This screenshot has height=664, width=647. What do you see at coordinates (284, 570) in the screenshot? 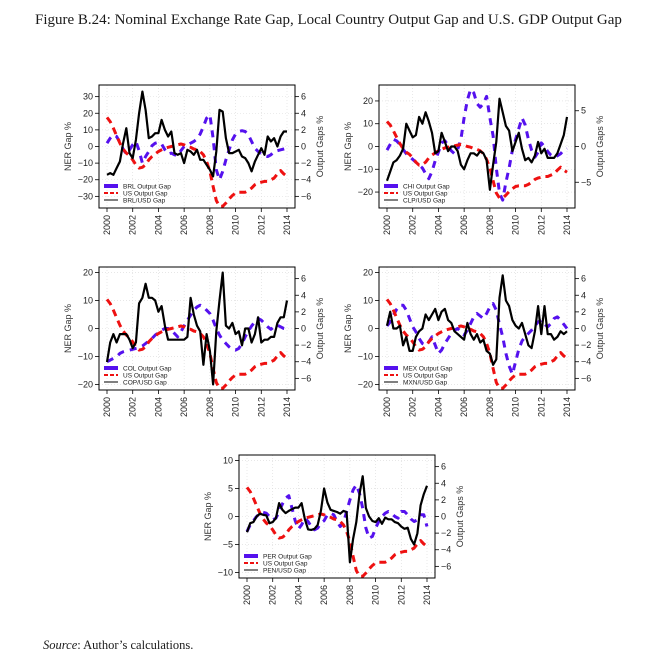
I see `legend-label: PEN/USD Gap` at bounding box center [284, 570].